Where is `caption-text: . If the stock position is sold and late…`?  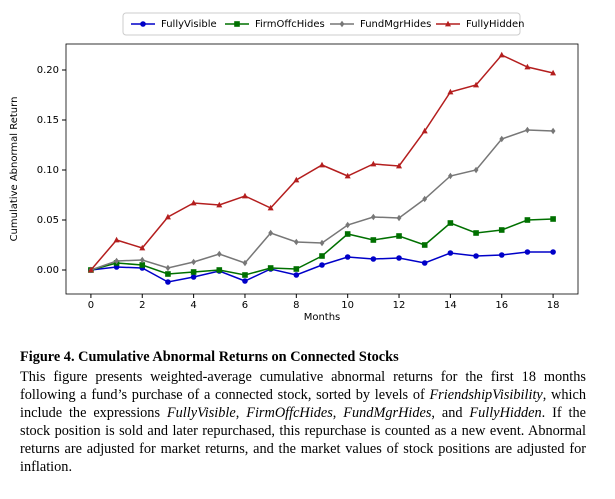
caption-text: . If the stock position is sold and late… is located at coordinates (303, 440).